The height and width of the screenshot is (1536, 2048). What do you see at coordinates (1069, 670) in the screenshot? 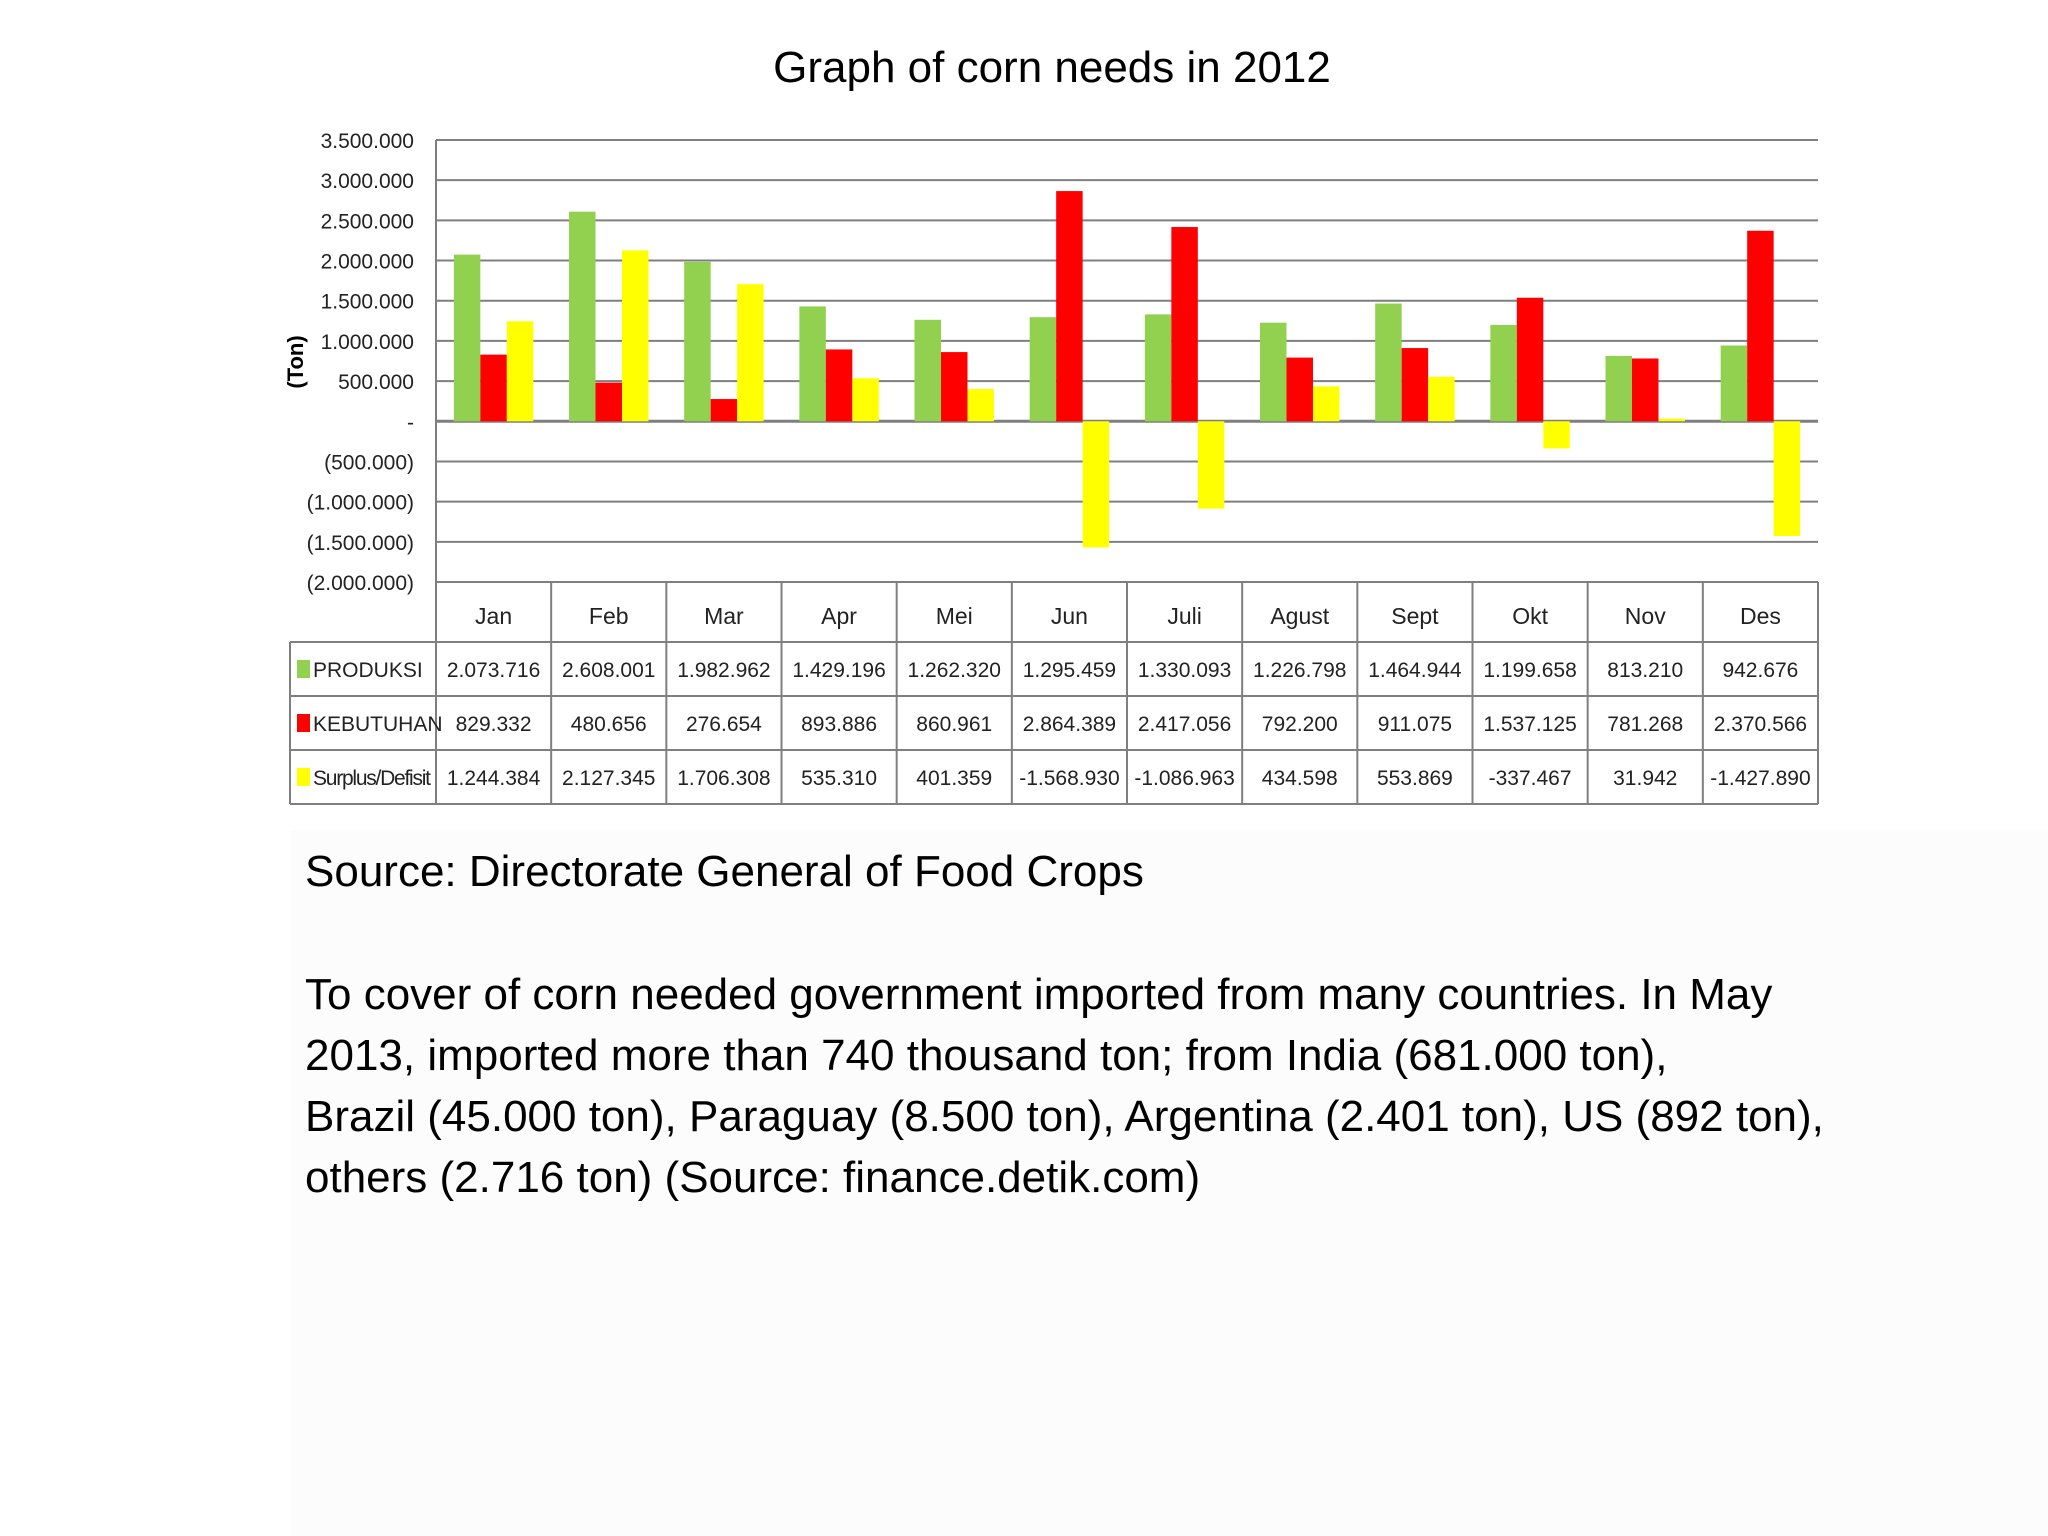
I see `data-table-value: 1.295.459` at bounding box center [1069, 670].